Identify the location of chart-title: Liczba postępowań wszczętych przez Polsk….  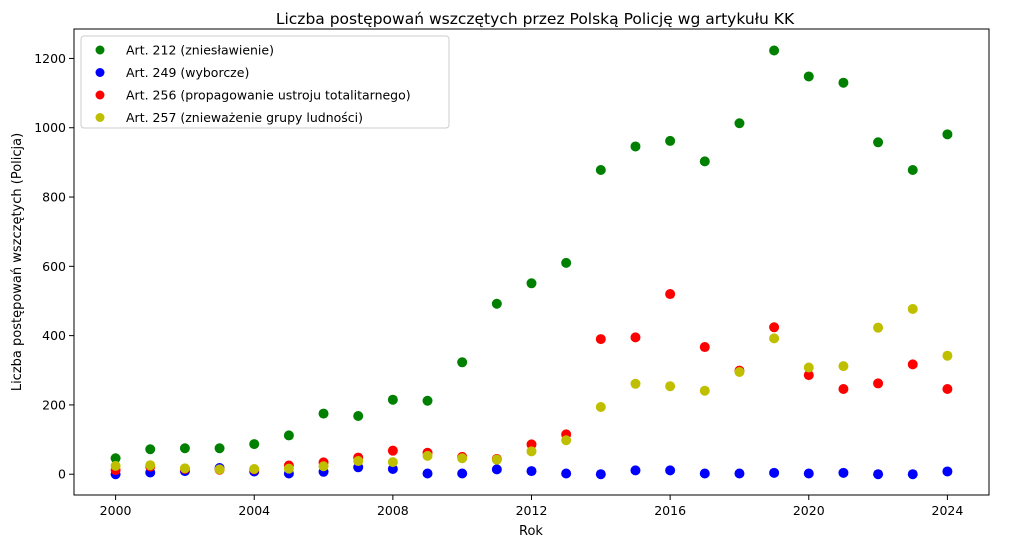
(535, 19).